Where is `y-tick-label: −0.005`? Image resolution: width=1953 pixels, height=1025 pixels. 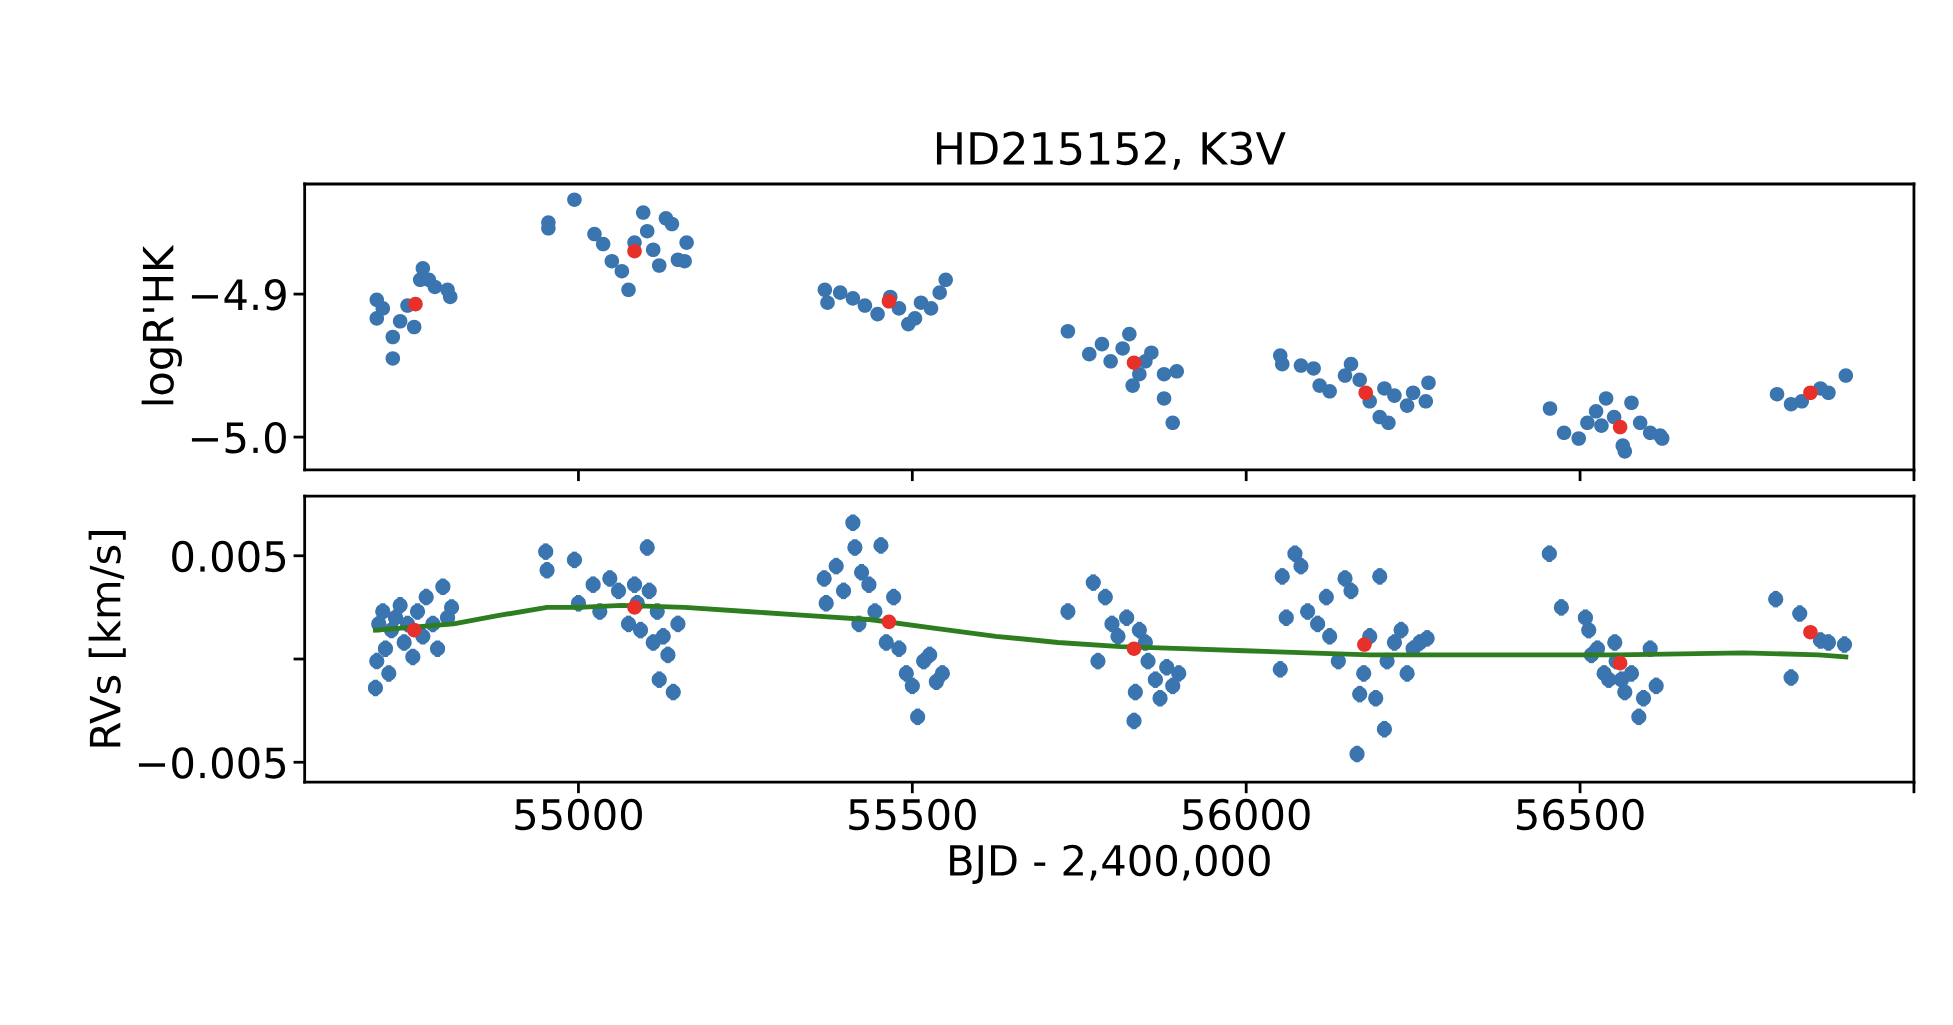
y-tick-label: −0.005 is located at coordinates (212, 763).